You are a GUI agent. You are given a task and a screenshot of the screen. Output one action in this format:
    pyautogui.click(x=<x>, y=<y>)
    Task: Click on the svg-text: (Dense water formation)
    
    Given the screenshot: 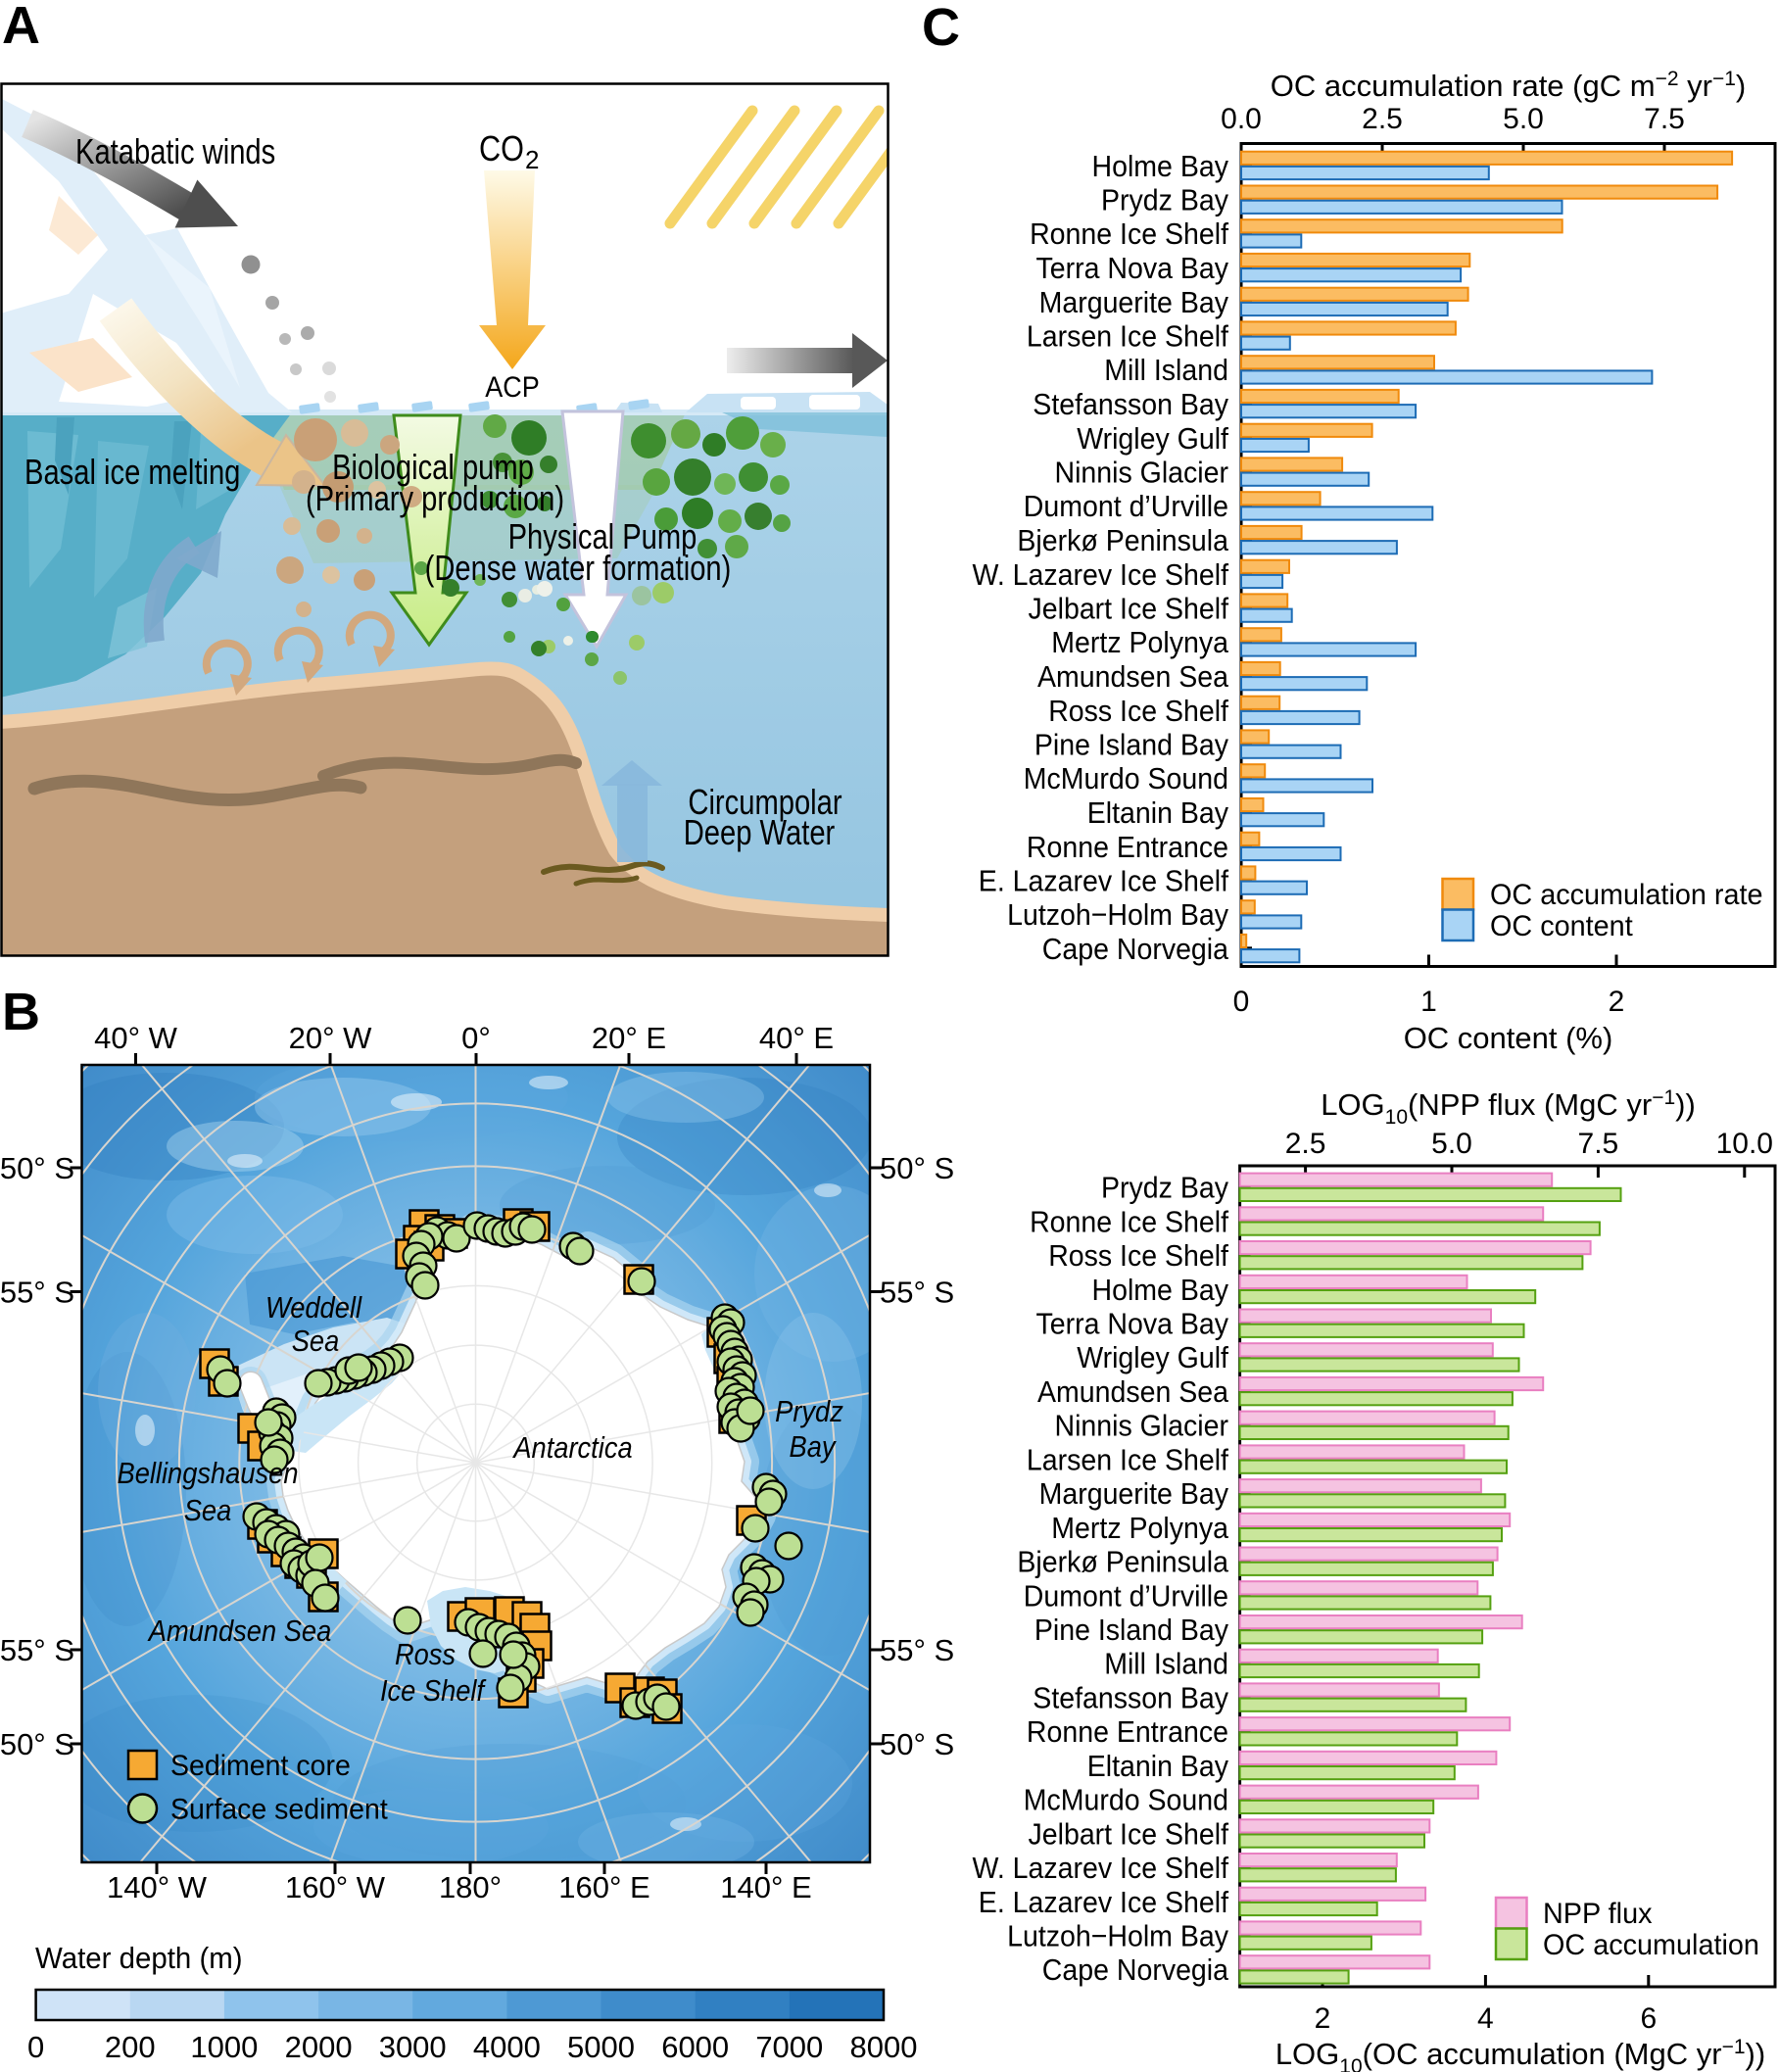 What is the action you would take?
    pyautogui.click(x=579, y=568)
    